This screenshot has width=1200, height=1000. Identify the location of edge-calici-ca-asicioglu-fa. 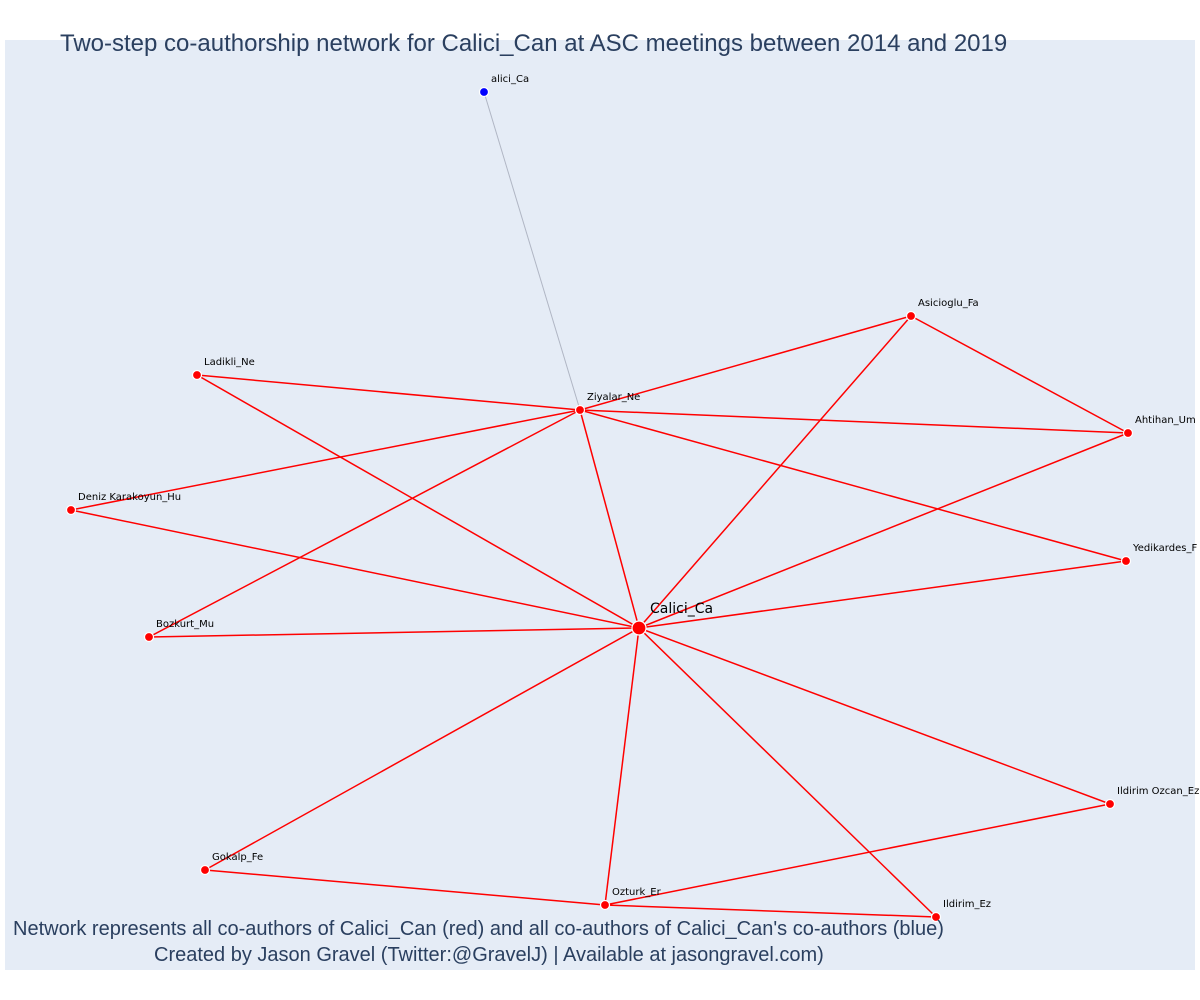
(775, 472).